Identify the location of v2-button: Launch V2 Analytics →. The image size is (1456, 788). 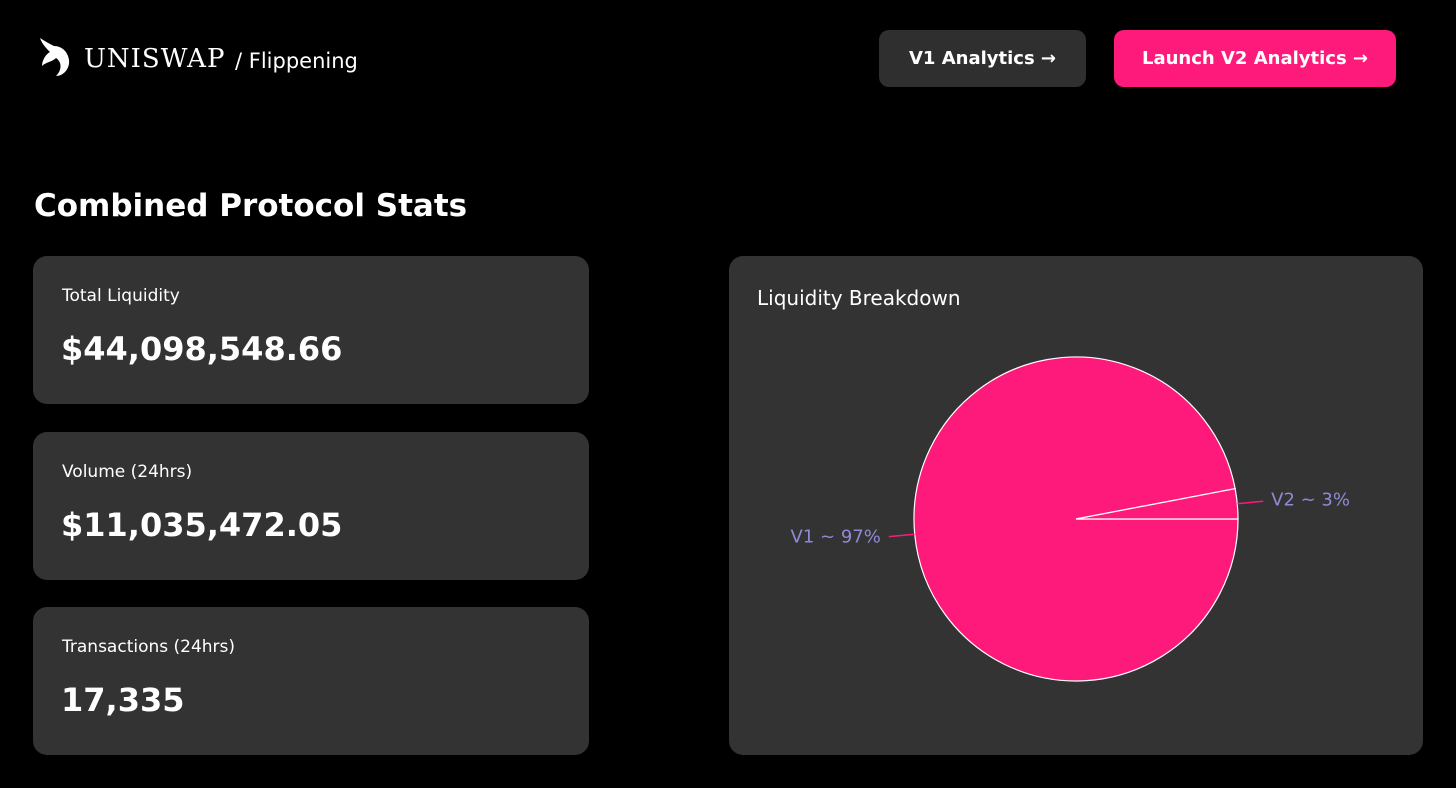
(1255, 58).